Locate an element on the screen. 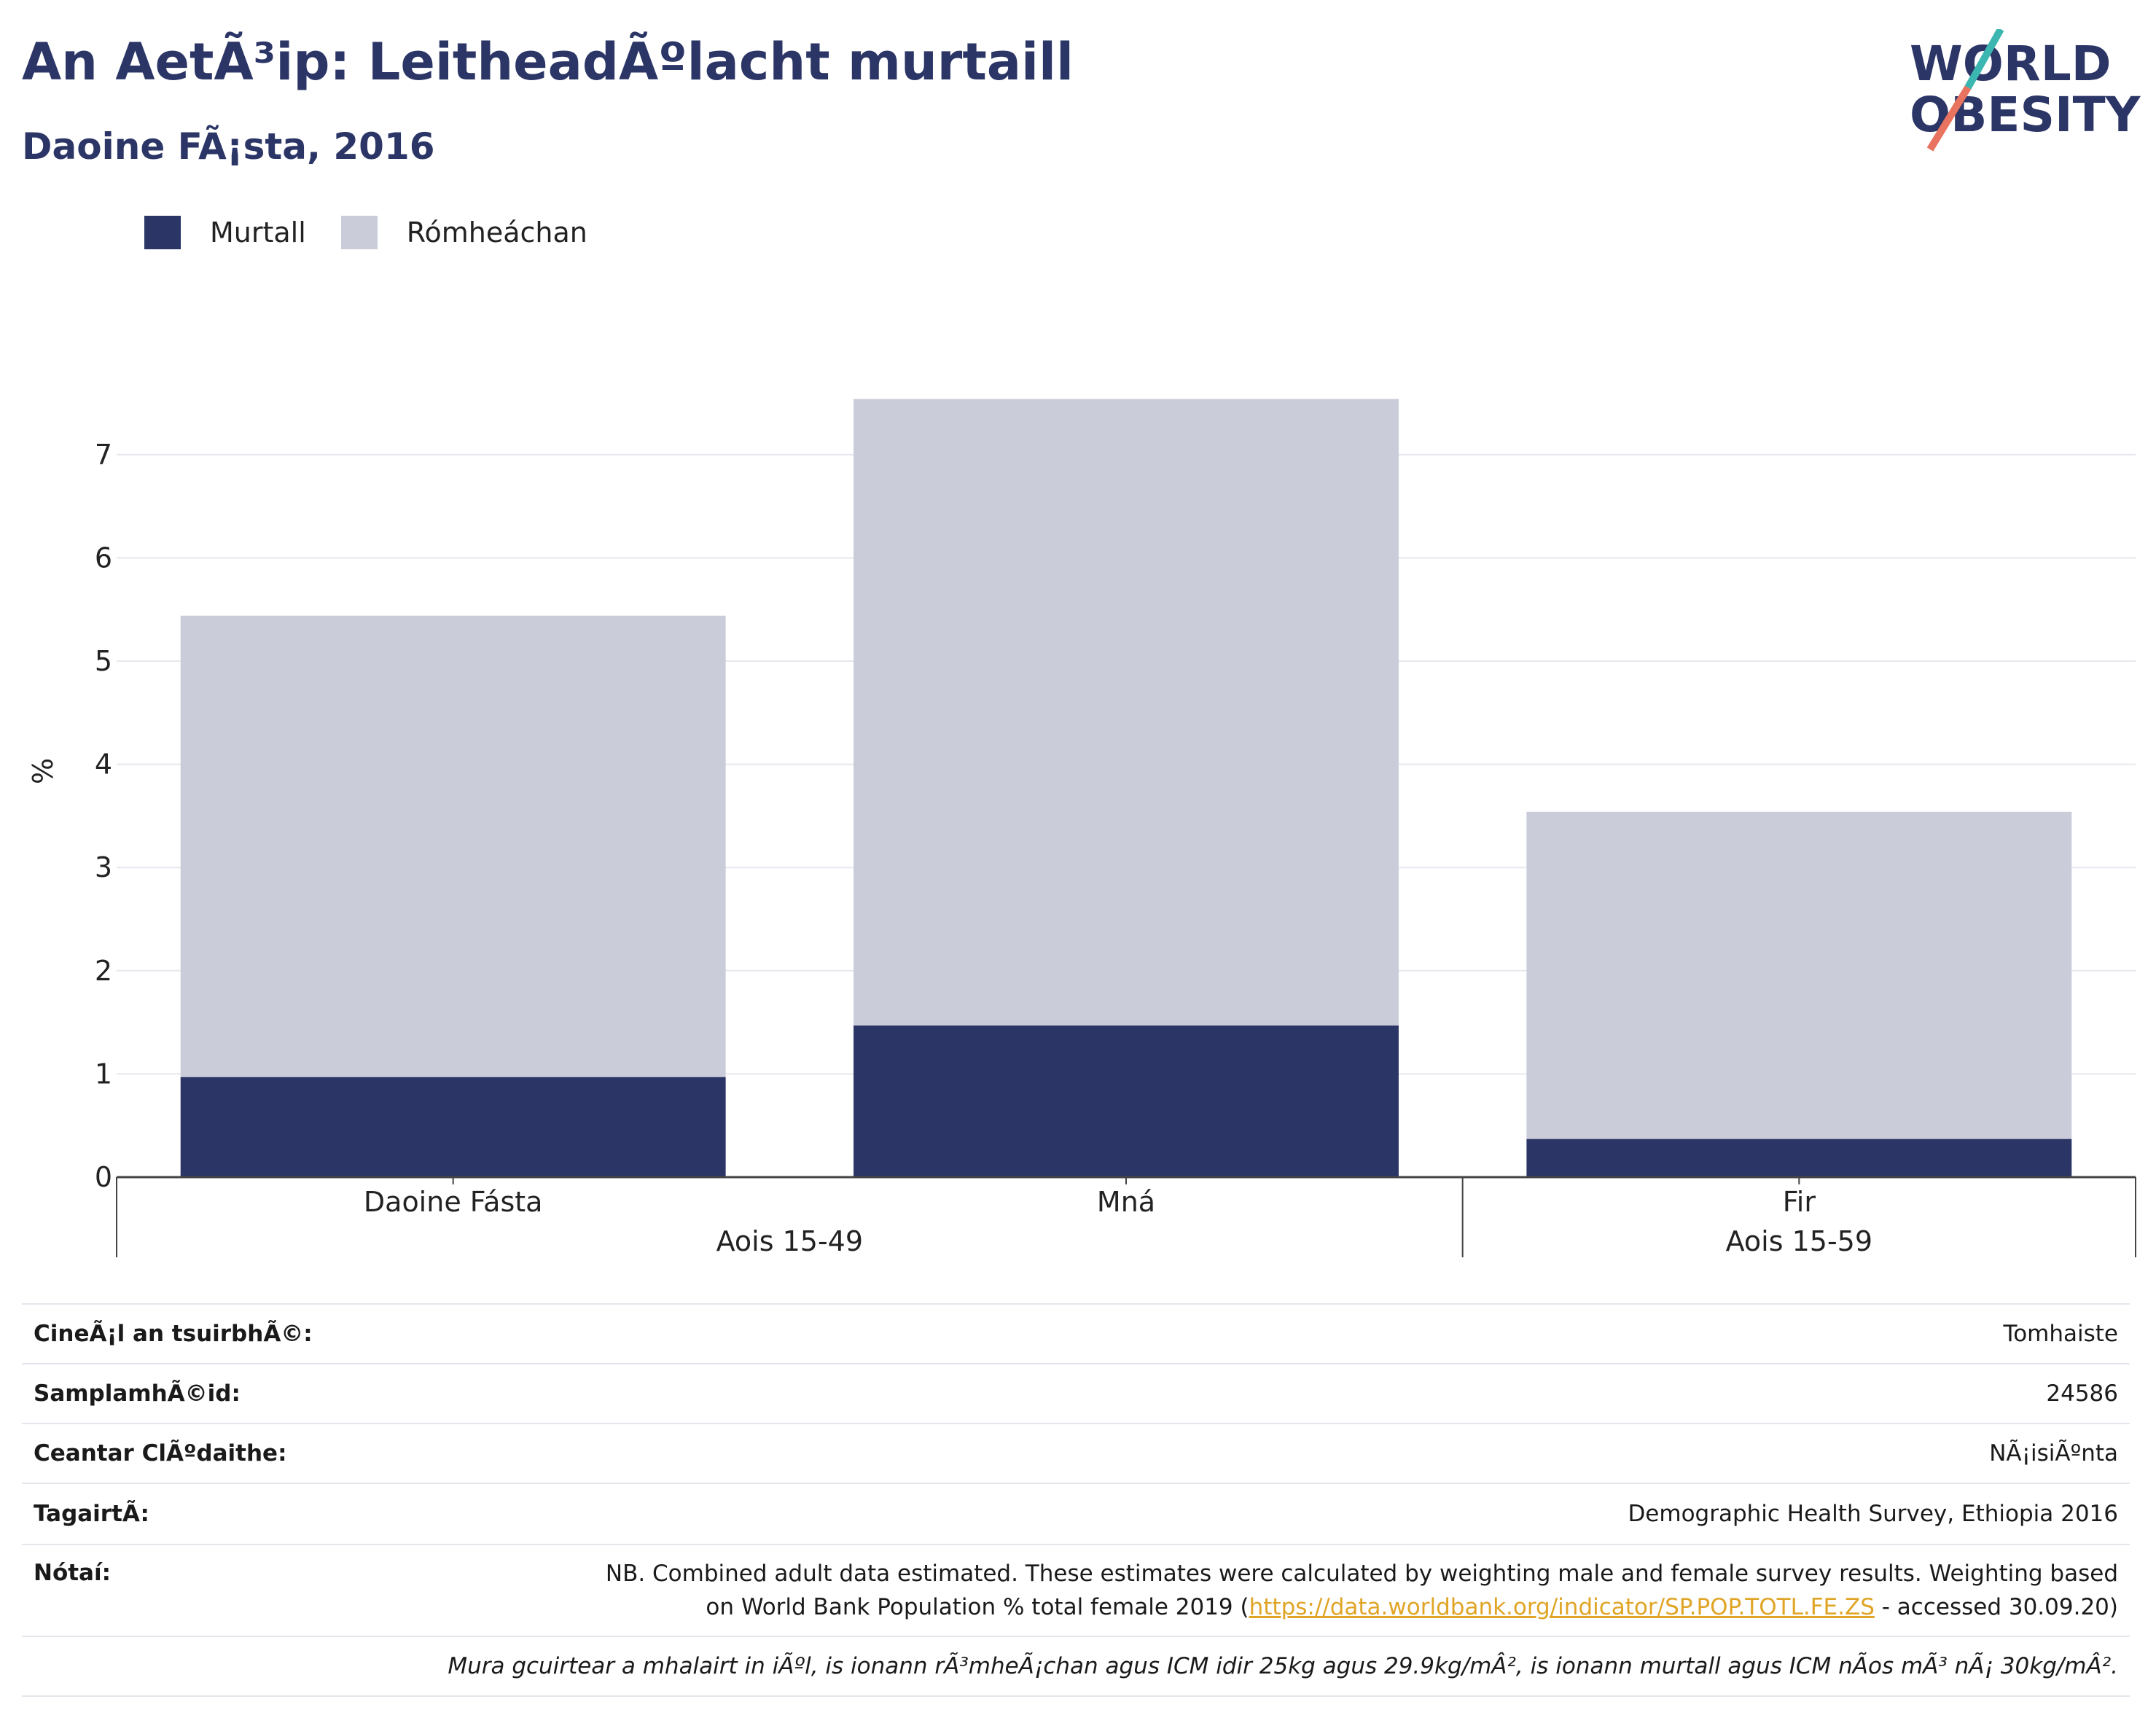 Image resolution: width=2156 pixels, height=1734 pixels. y-tick-label: 0 is located at coordinates (103, 1177).